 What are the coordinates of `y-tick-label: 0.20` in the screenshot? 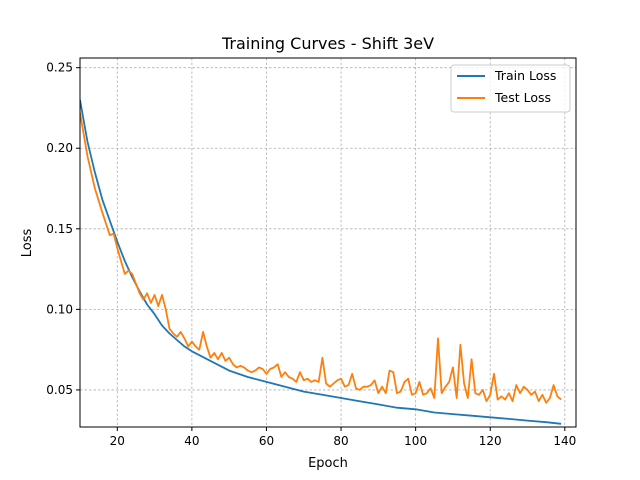 It's located at (59, 148).